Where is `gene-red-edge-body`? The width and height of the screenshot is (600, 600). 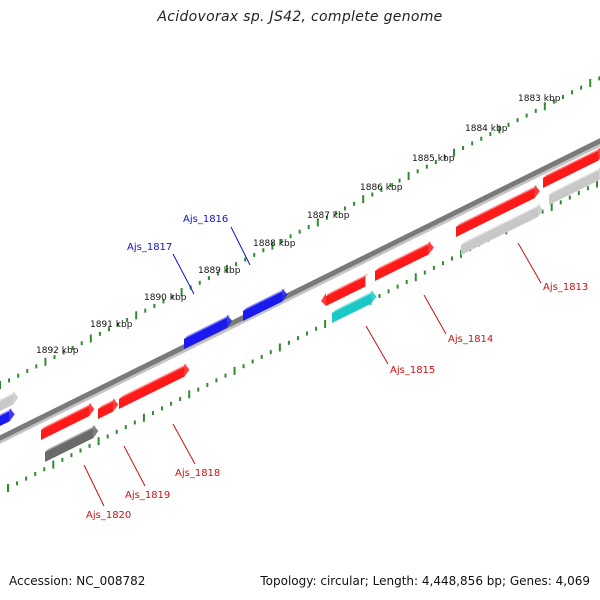 gene-red-edge-body is located at coordinates (571, 169).